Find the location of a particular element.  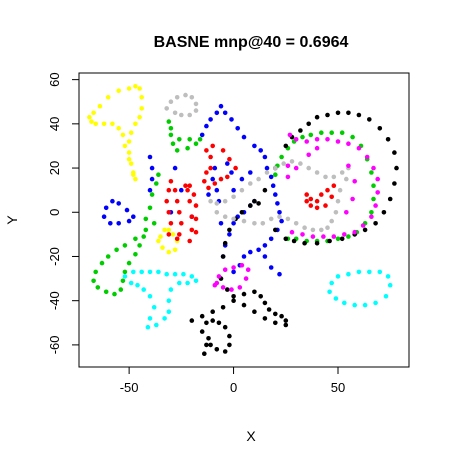

y-tick-label: 60 is located at coordinates (54, 79).